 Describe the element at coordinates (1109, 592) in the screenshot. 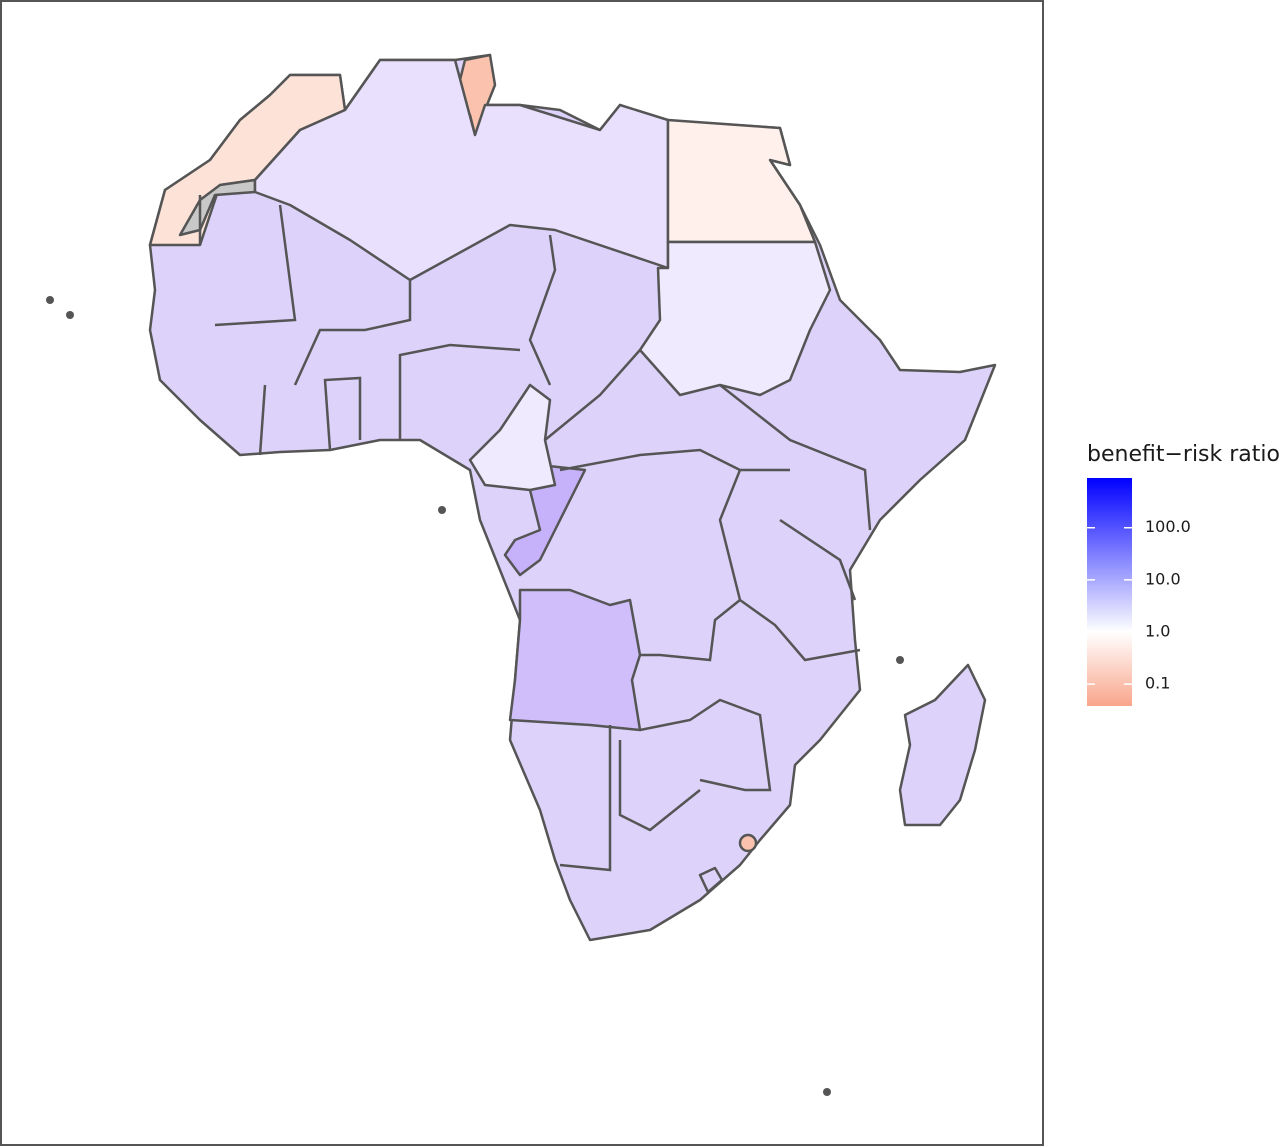

I see `colorbar` at that location.